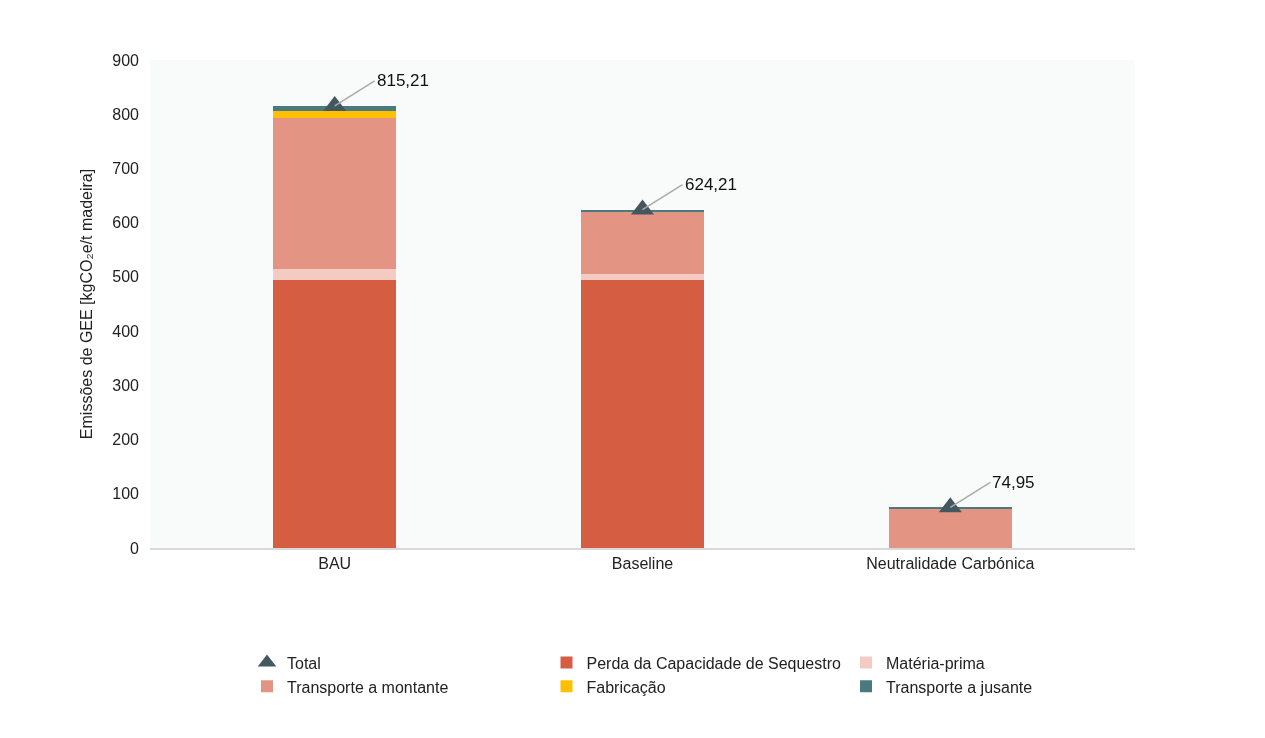 Image resolution: width=1265 pixels, height=738 pixels. Describe the element at coordinates (126, 60) in the screenshot. I see `y-tick-label: 900` at that location.